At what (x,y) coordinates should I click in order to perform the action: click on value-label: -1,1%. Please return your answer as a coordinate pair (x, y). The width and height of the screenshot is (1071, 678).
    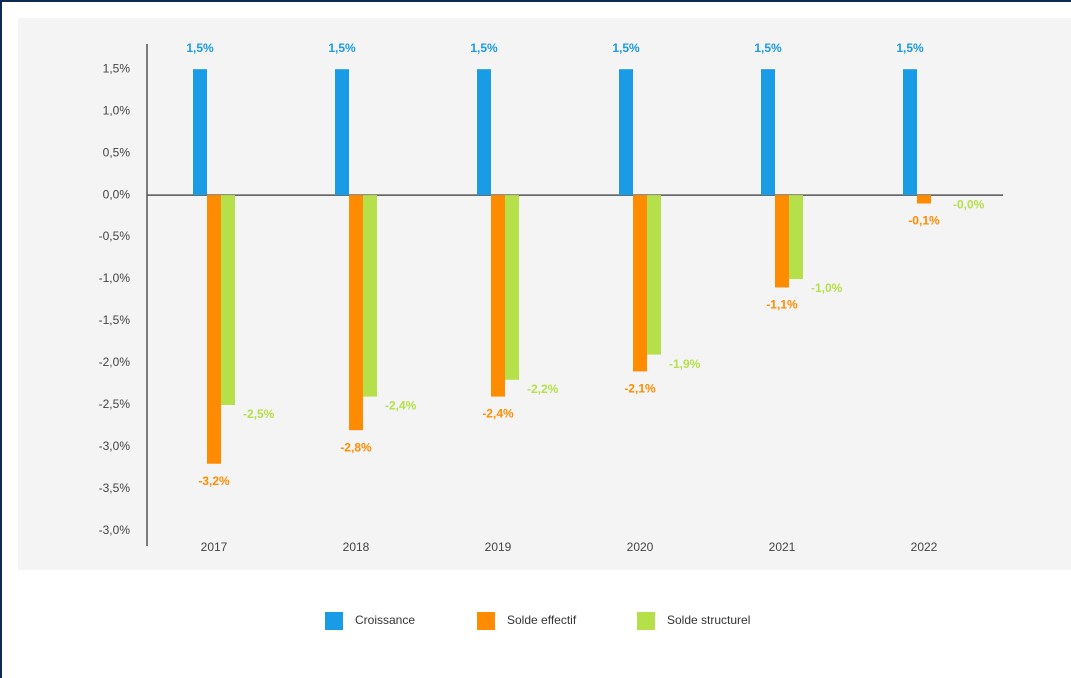
    Looking at the image, I should click on (782, 305).